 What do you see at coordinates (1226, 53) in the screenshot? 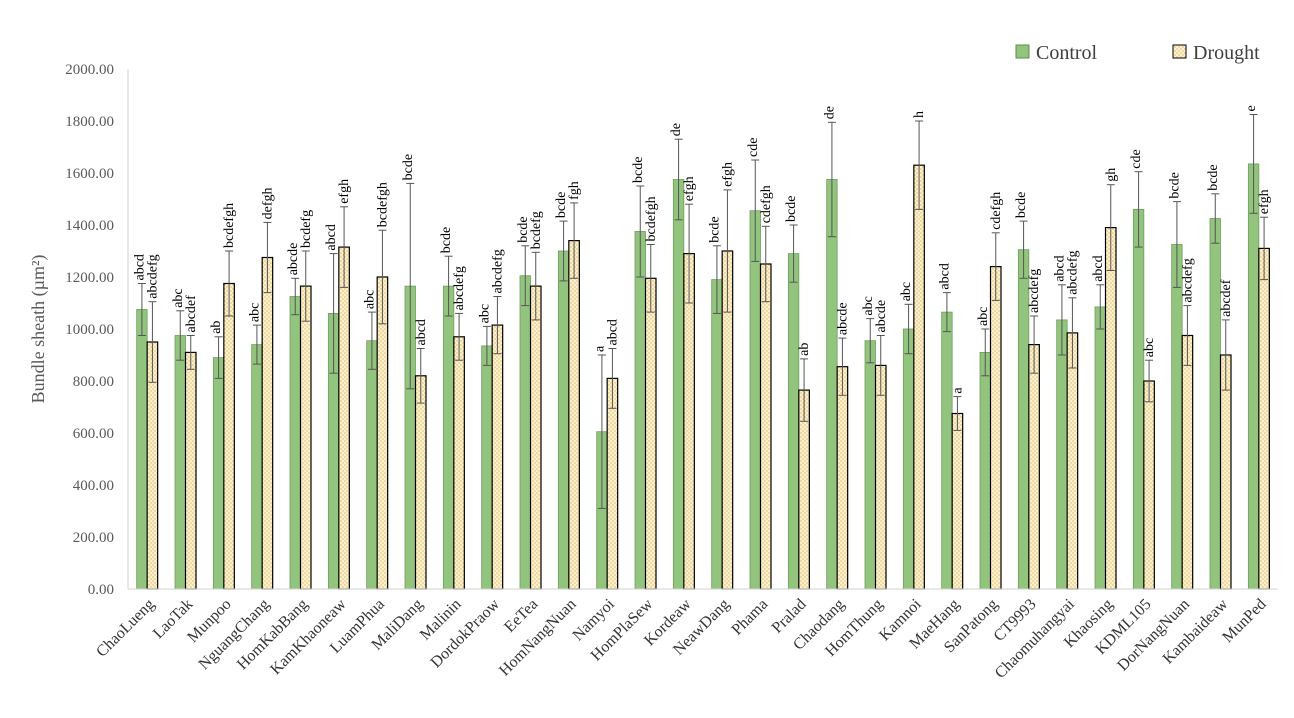
I see `legend-label-drought: Drought` at bounding box center [1226, 53].